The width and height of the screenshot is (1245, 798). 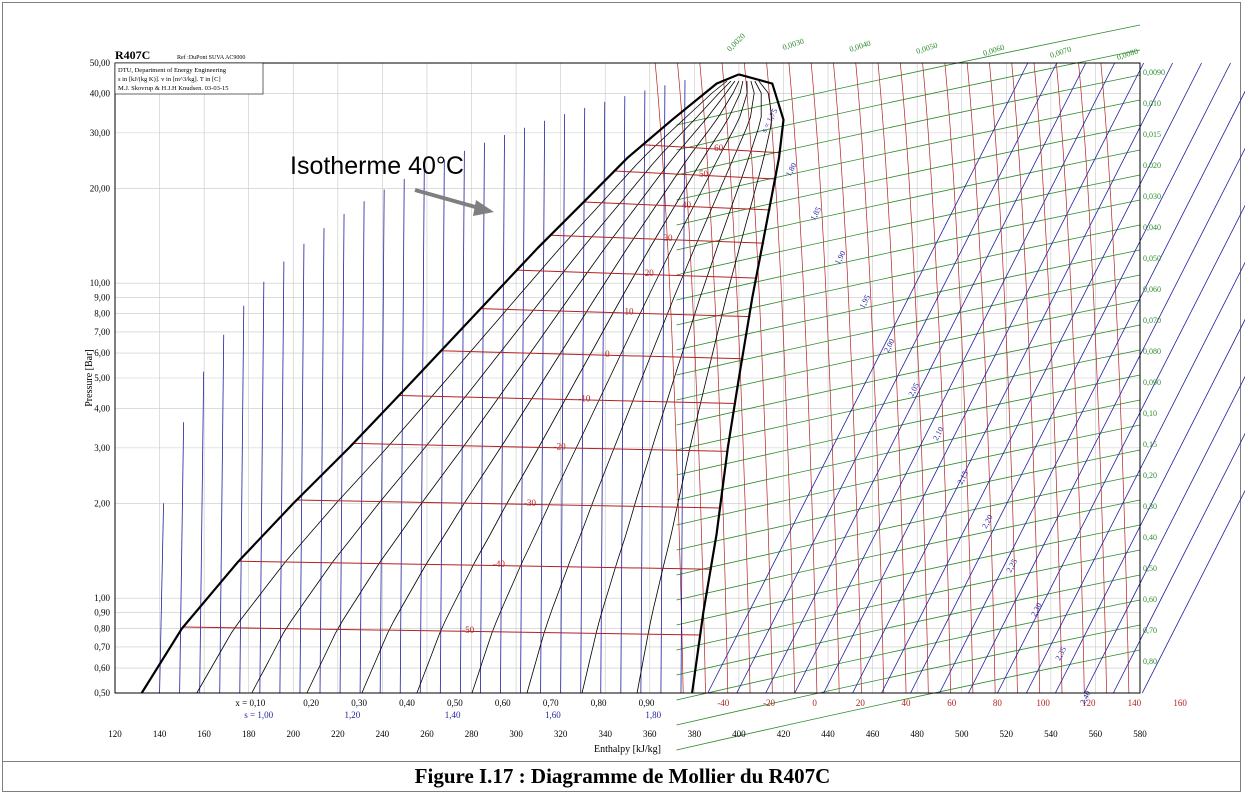 What do you see at coordinates (840, 257) in the screenshot?
I see `entropy-vapor-label: 1,90` at bounding box center [840, 257].